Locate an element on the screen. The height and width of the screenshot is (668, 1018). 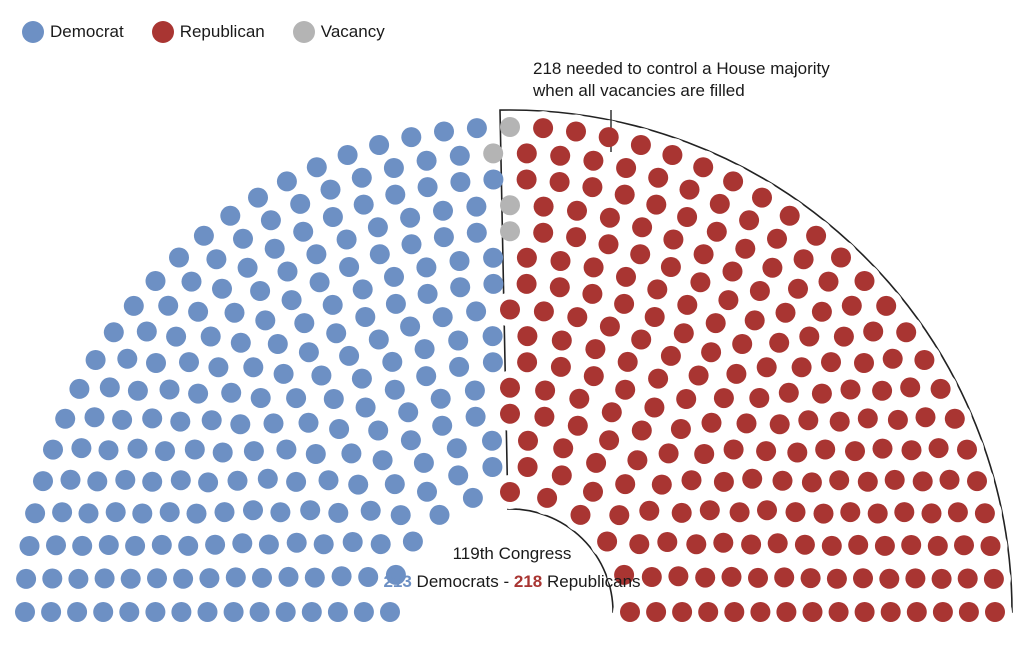
democrat-label: Democrats is located at coordinates (457, 581).